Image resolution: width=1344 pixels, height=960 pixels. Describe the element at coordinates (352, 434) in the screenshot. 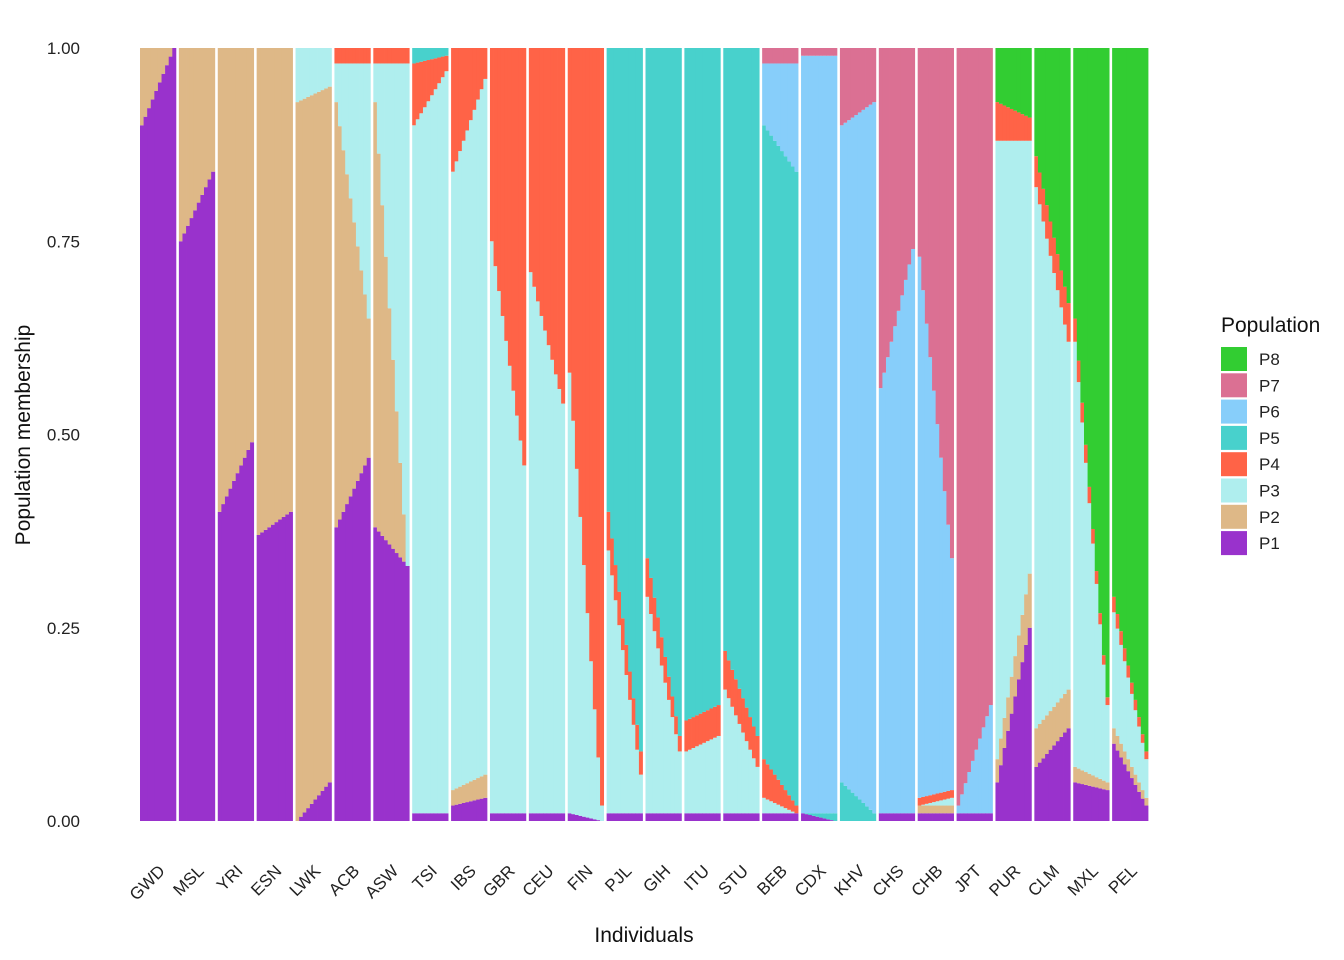

I see `group-acb` at that location.